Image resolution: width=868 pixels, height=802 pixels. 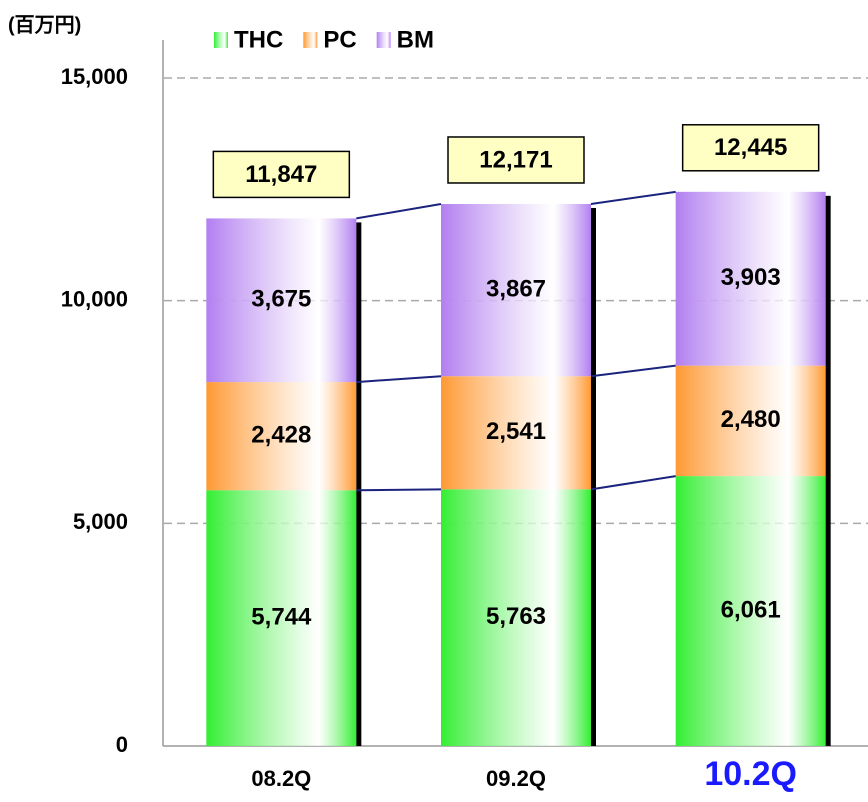 I want to click on x-tick-label: 09.2Q, so click(x=516, y=778).